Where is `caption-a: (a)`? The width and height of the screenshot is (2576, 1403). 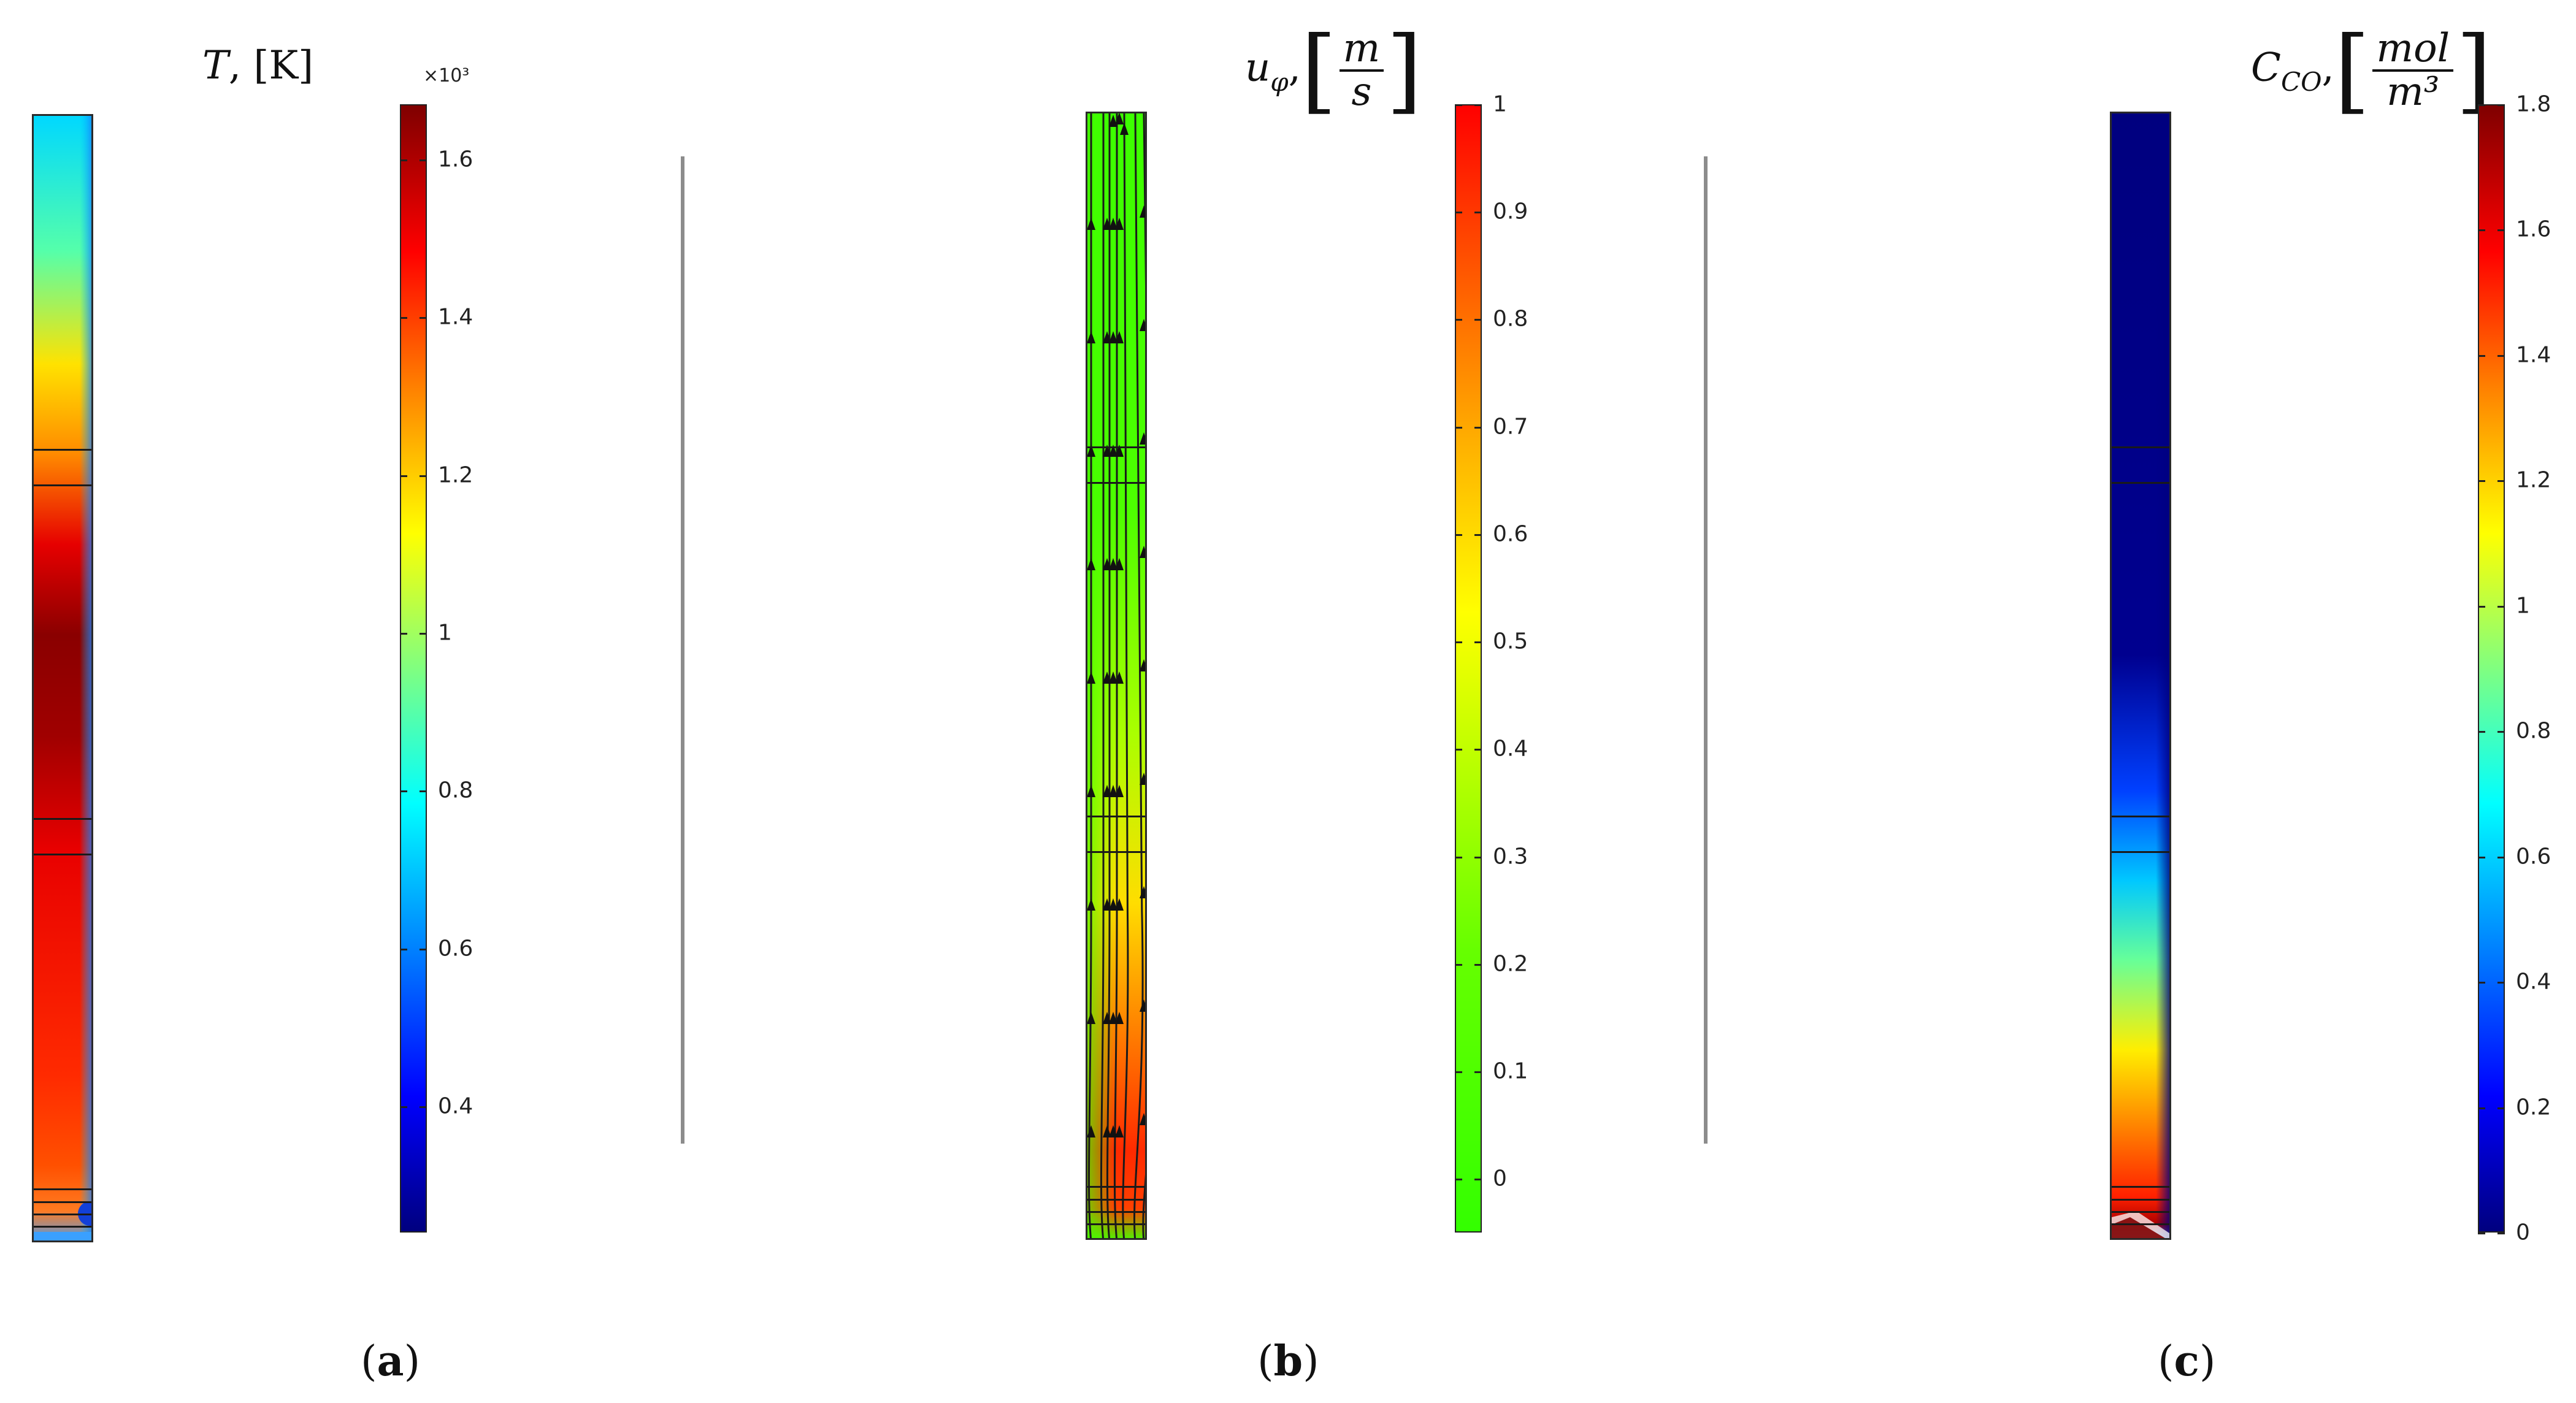 caption-a: (a) is located at coordinates (391, 1361).